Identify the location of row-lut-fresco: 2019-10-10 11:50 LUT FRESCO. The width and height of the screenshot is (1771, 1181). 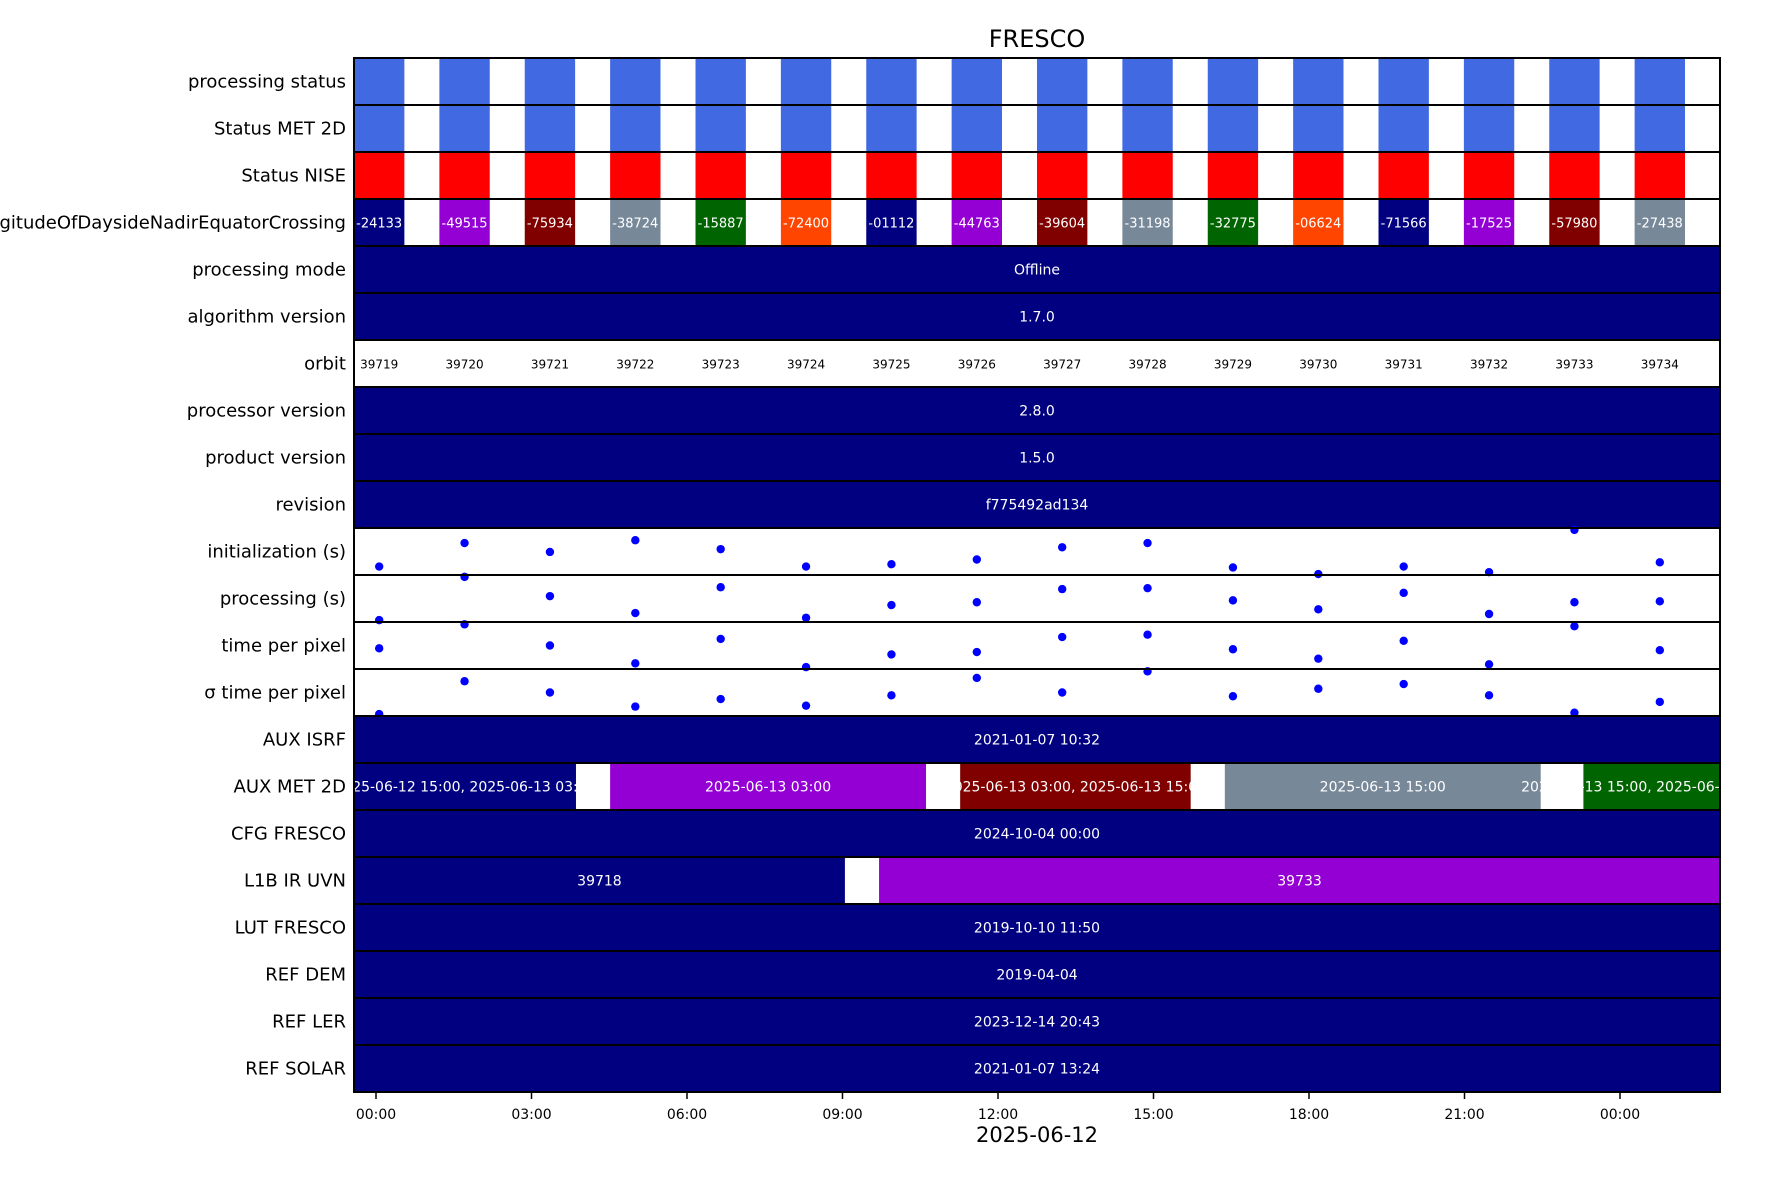
(978, 927).